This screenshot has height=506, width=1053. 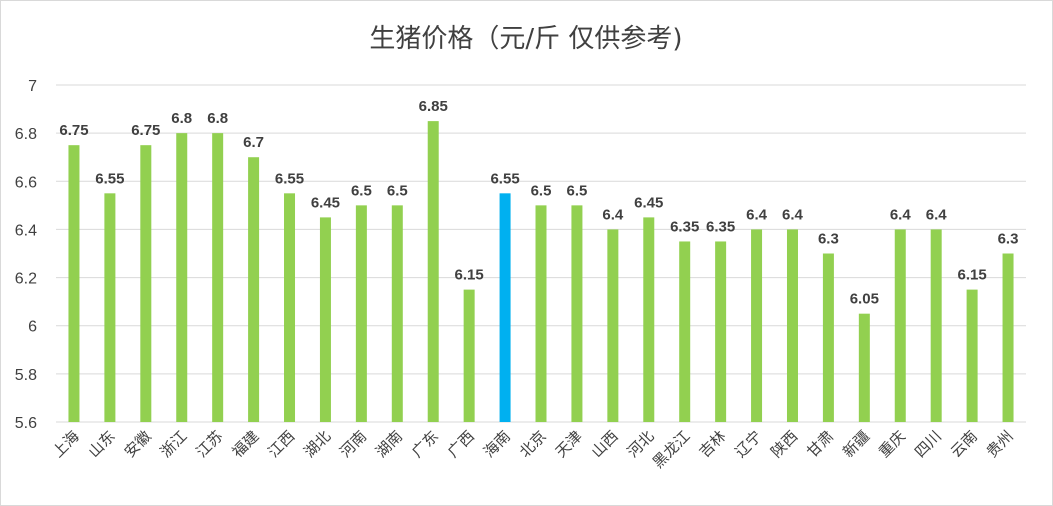 What do you see at coordinates (541, 313) in the screenshot?
I see `bar-北京` at bounding box center [541, 313].